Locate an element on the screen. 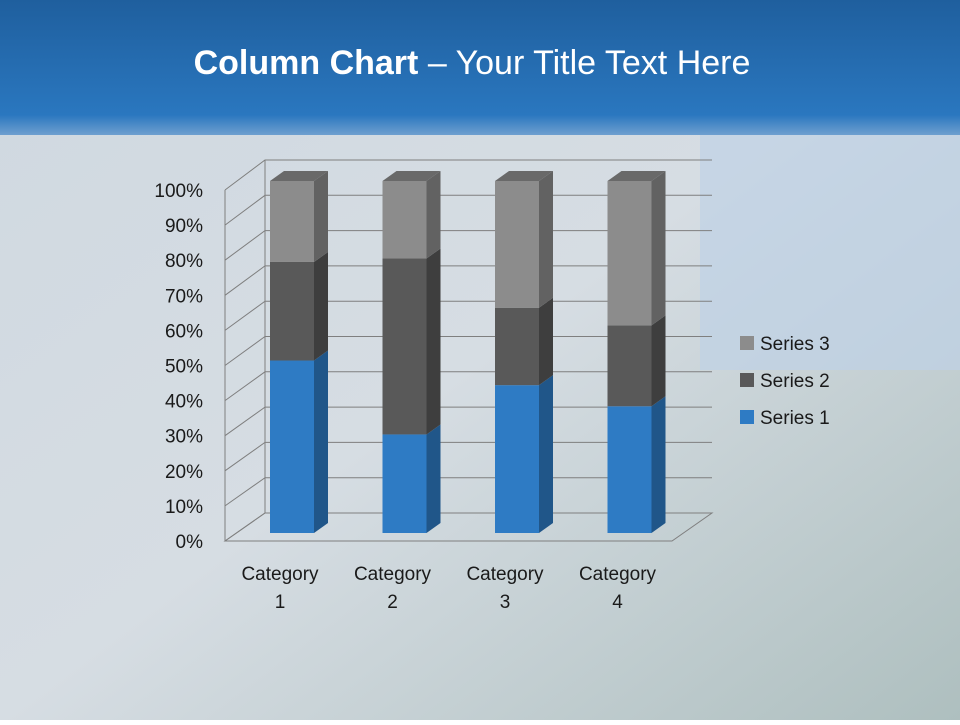 The height and width of the screenshot is (725, 960). y-tick-label: 10% is located at coordinates (184, 507).